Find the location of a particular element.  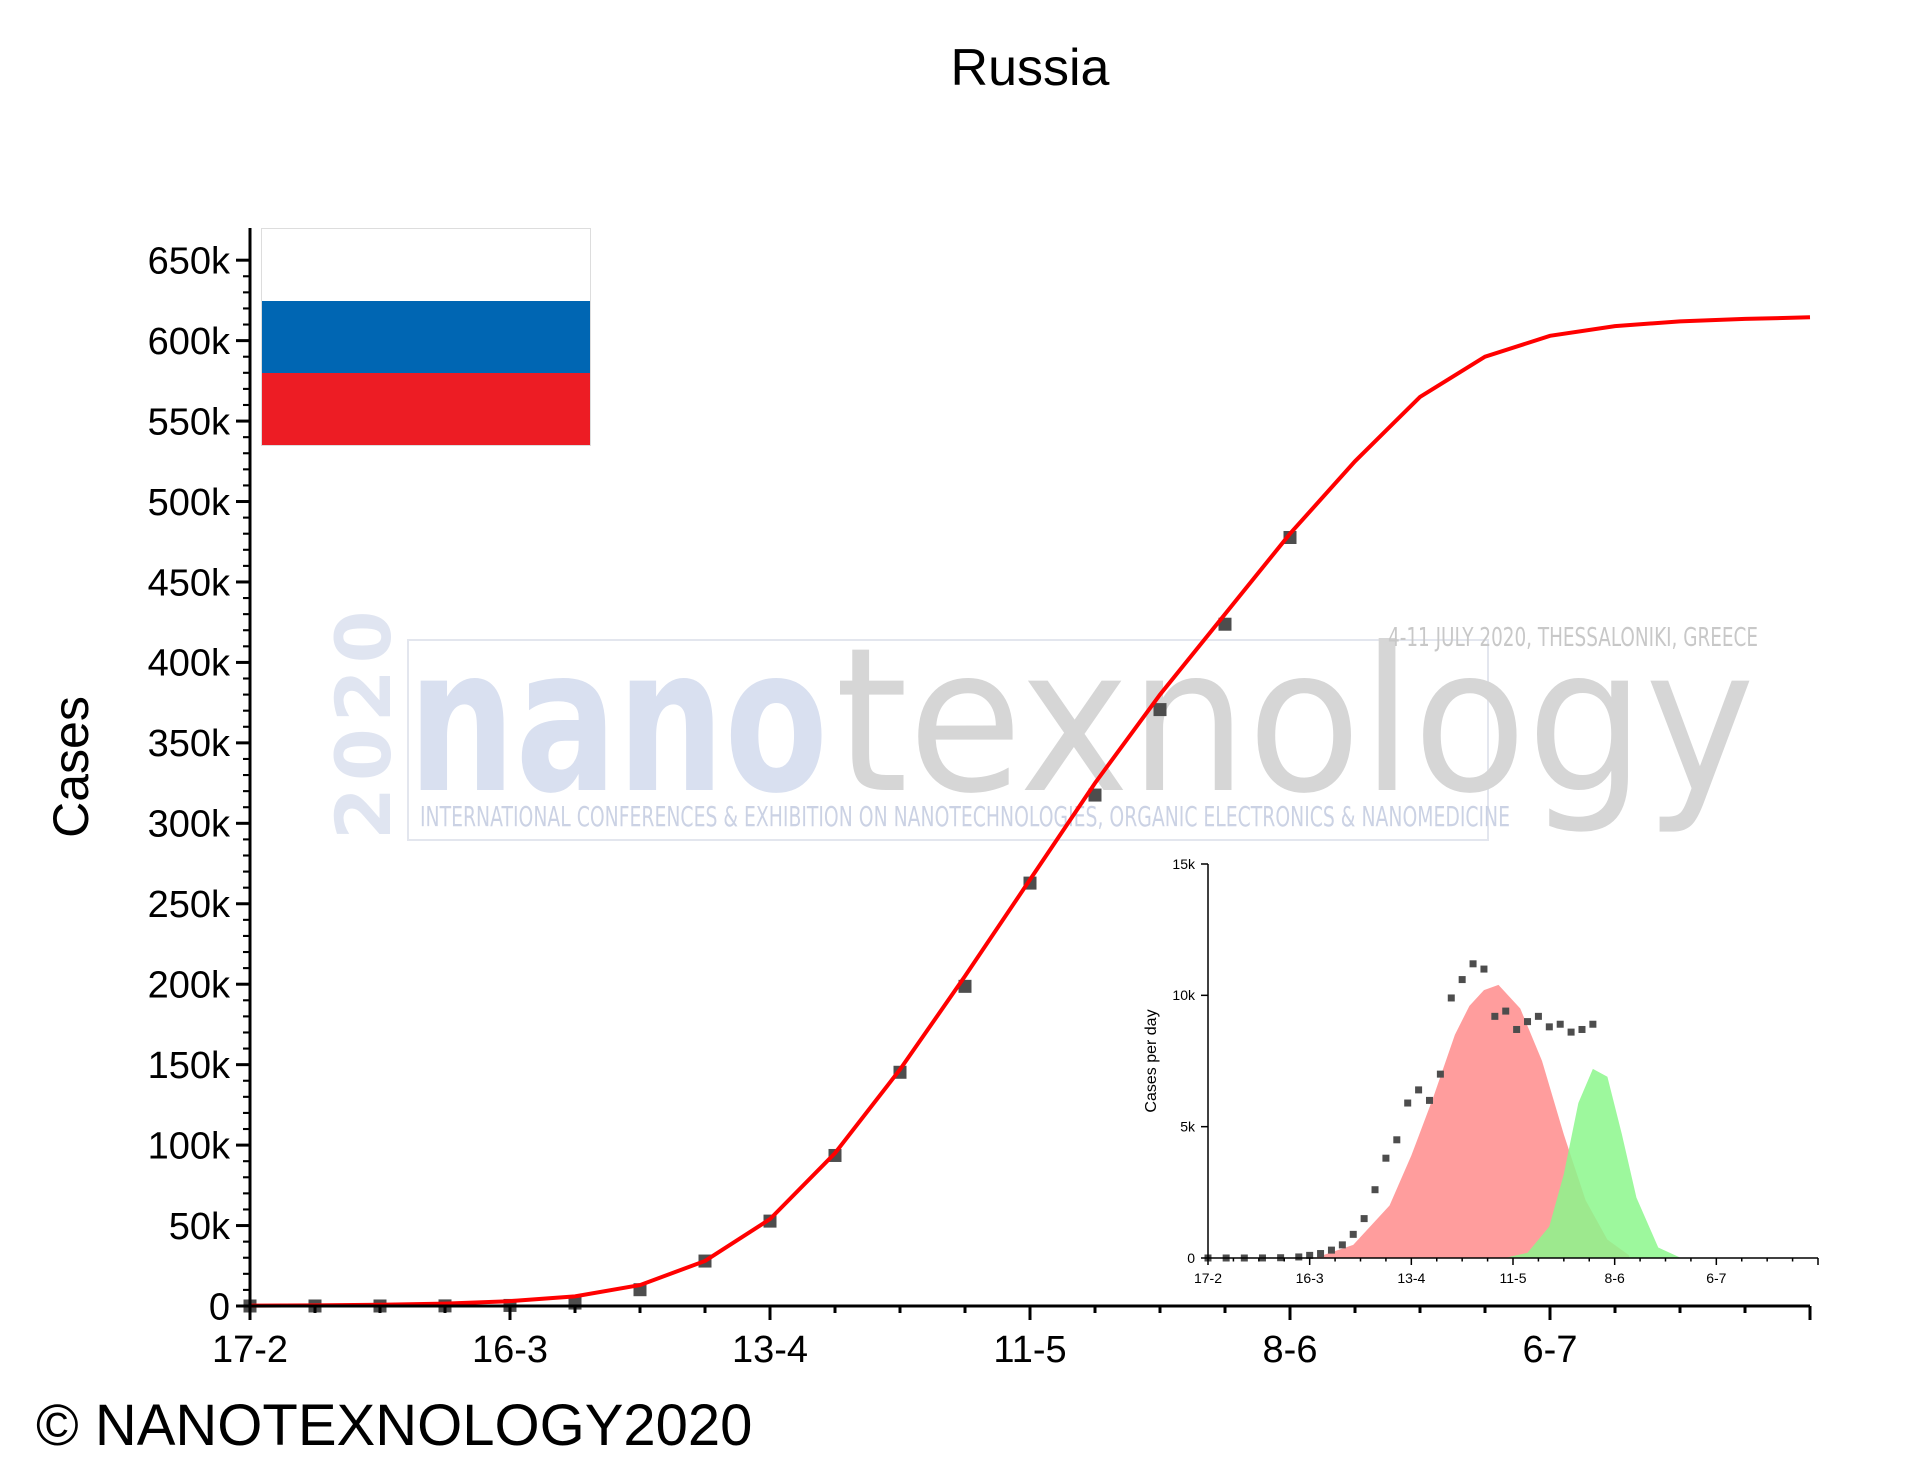

watermark-frame is located at coordinates (948, 740).